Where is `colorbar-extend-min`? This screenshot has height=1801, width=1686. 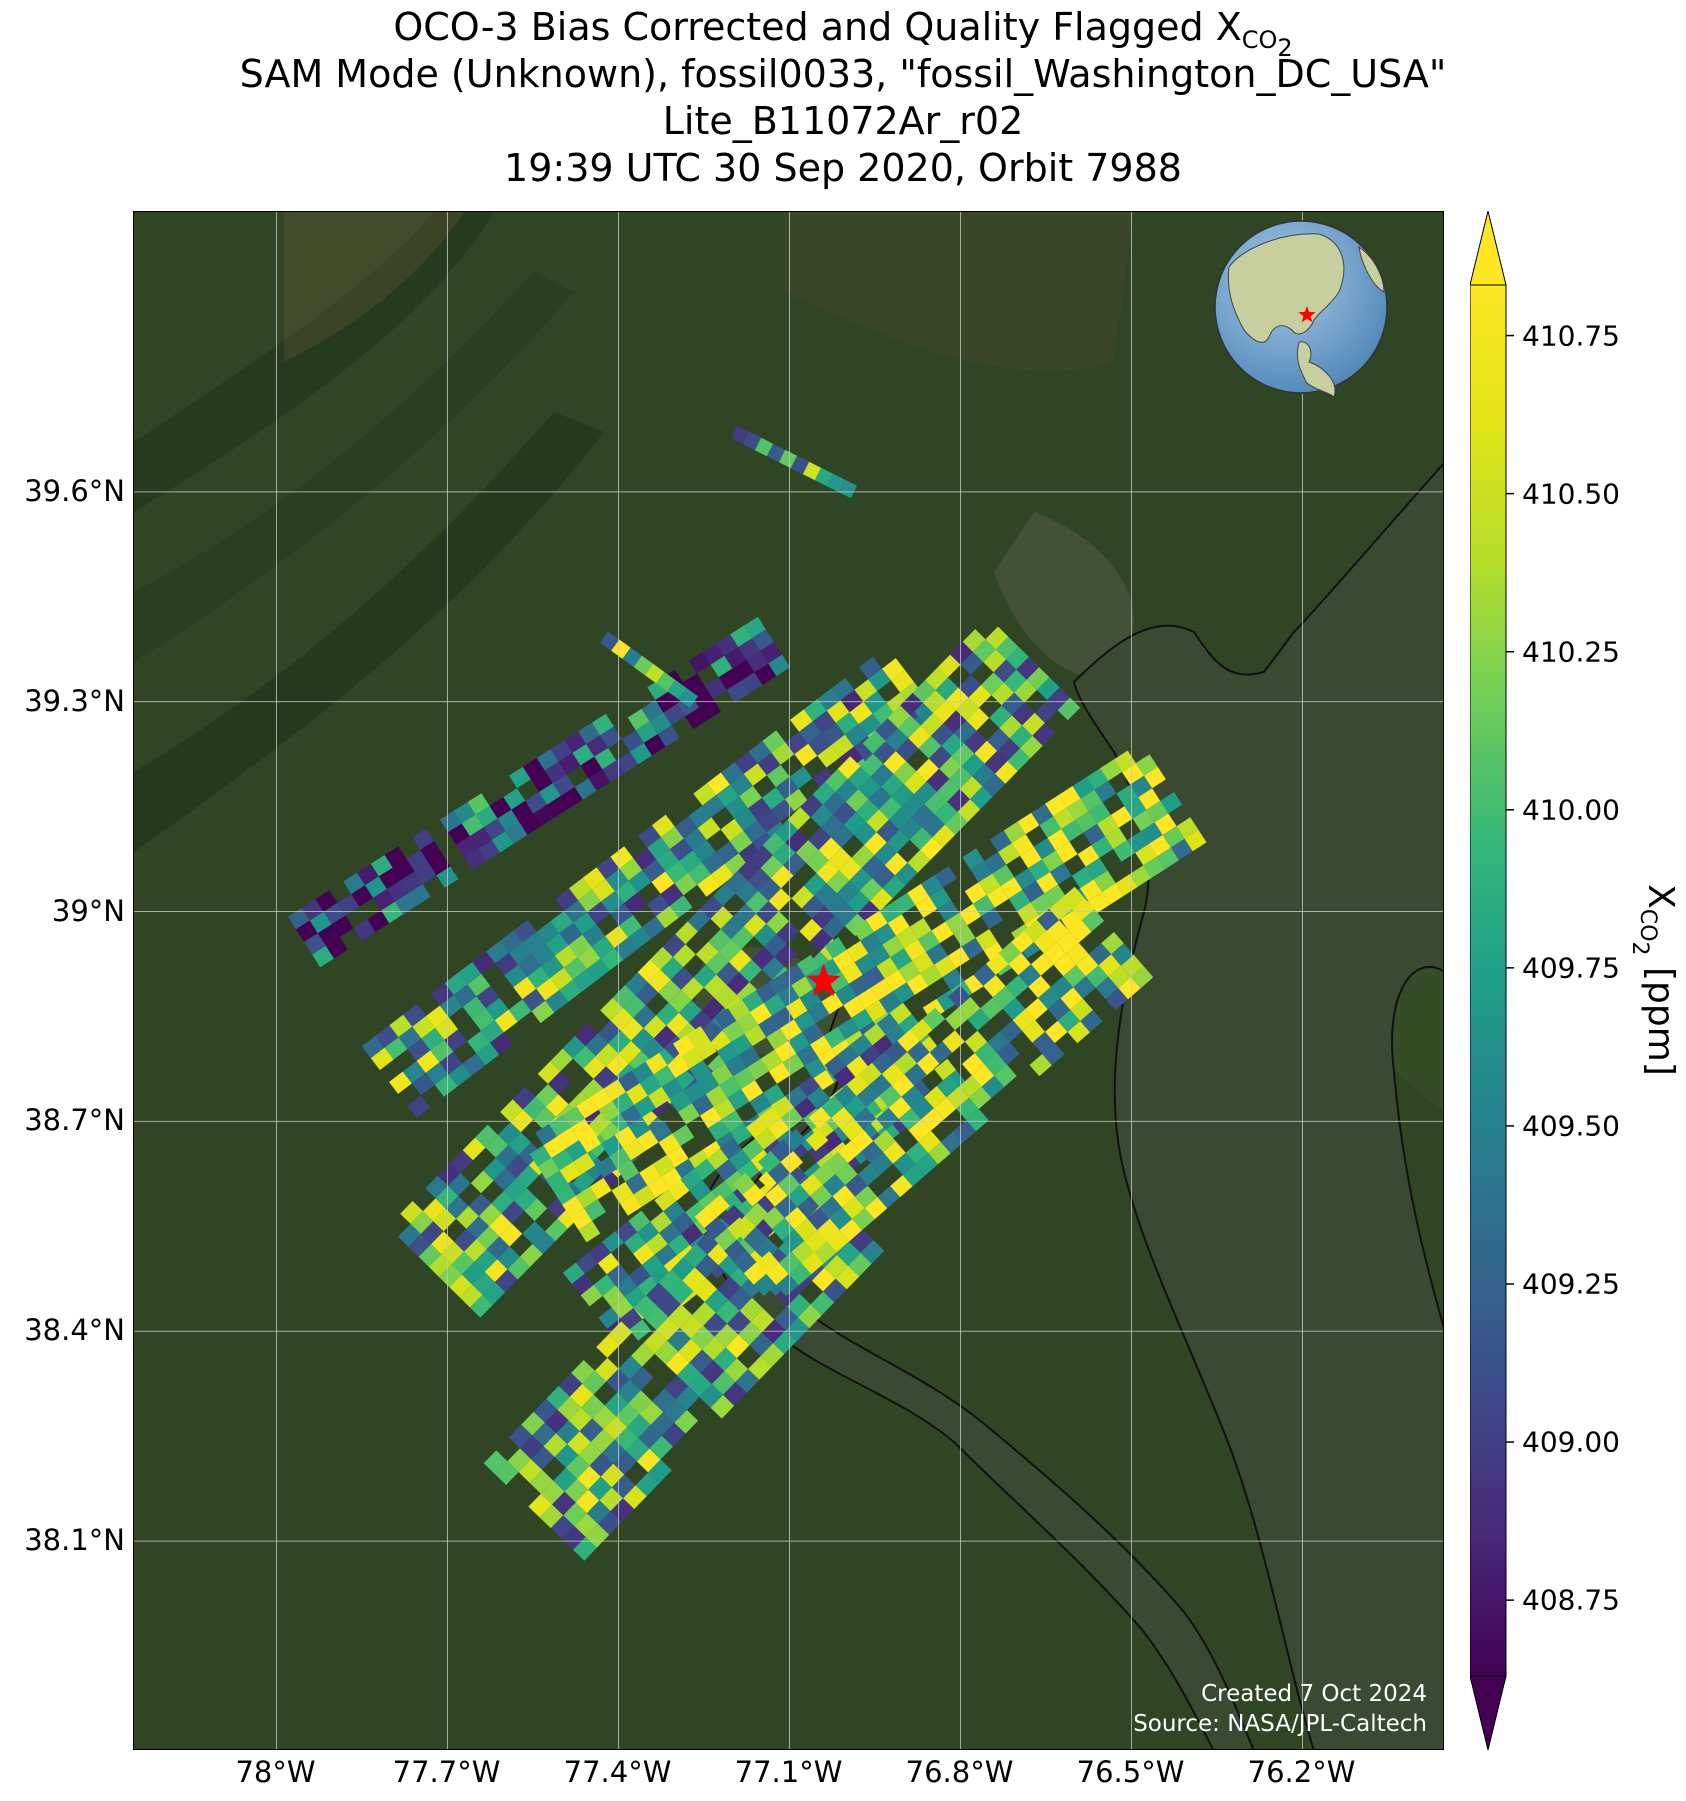
colorbar-extend-min is located at coordinates (1488, 1712).